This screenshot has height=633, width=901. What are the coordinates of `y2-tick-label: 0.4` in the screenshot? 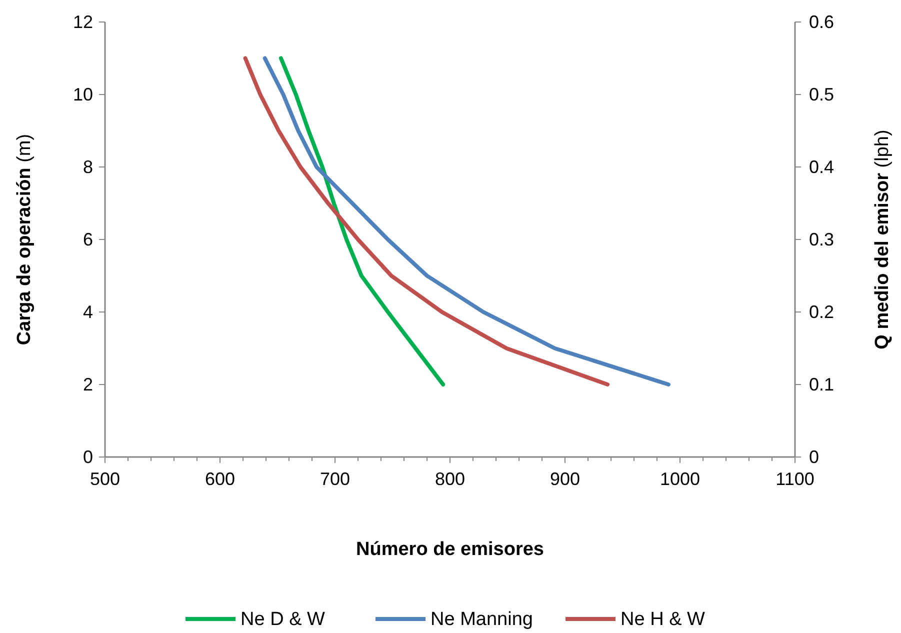 It's located at (821, 167).